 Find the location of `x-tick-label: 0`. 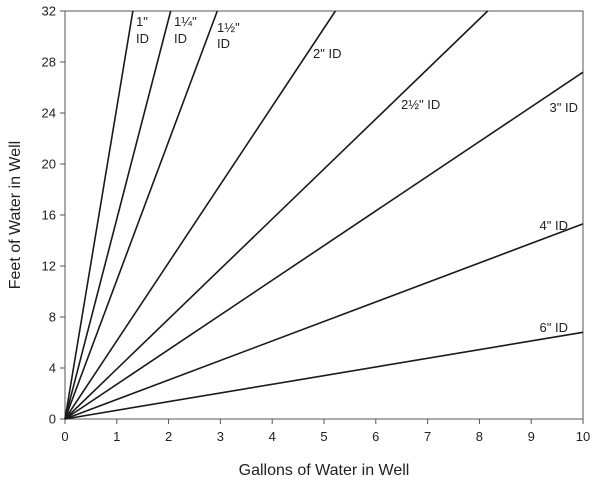

x-tick-label: 0 is located at coordinates (64, 436).